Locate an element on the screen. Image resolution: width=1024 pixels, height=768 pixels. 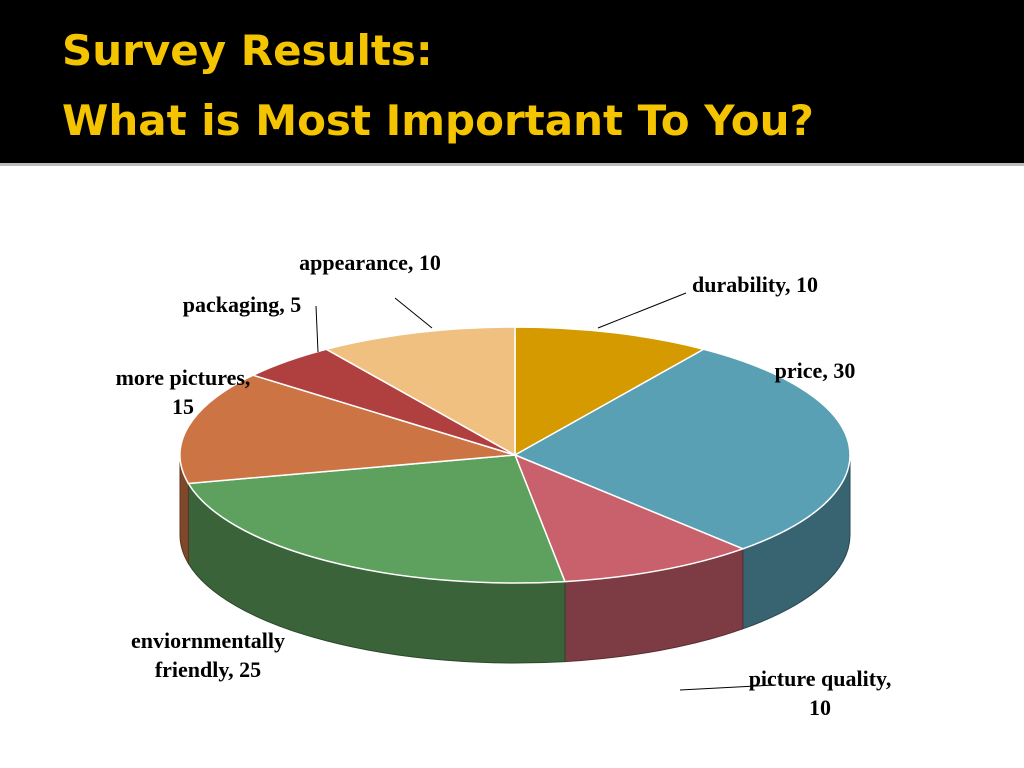
label-part: enviornmentally friendly is located at coordinates (208, 655).